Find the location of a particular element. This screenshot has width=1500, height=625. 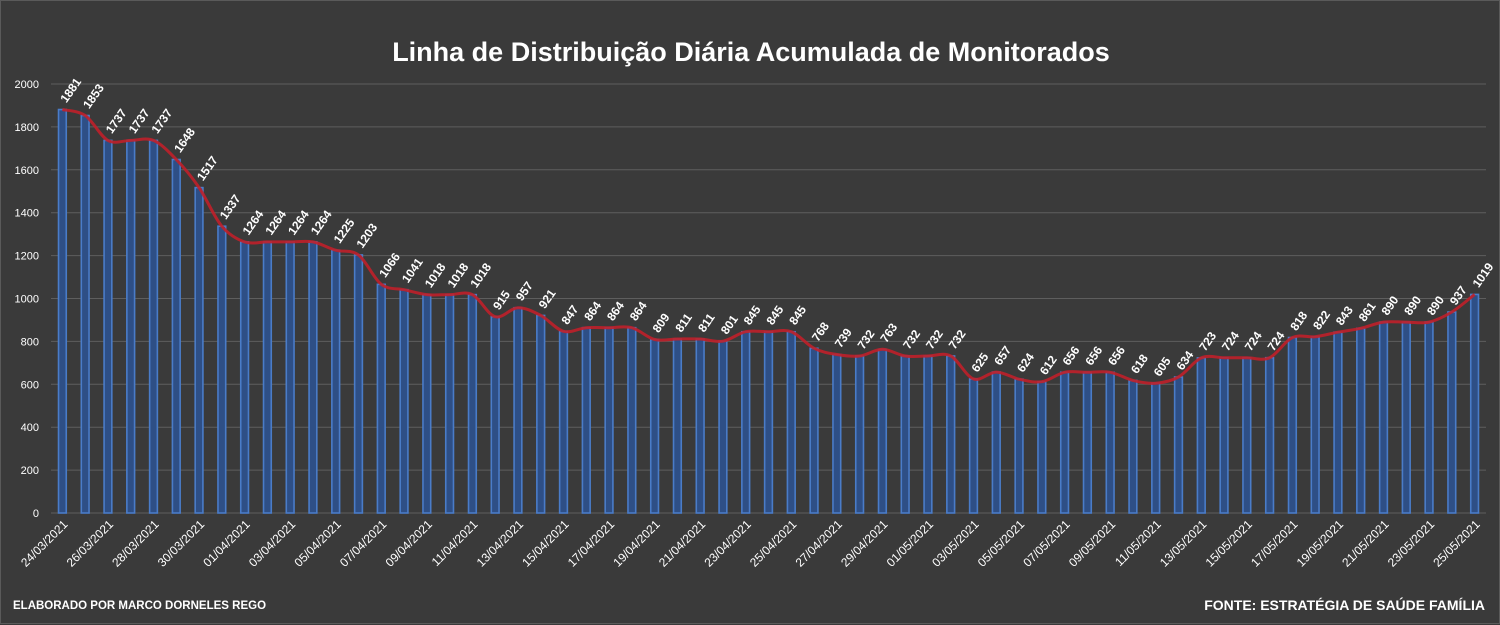

x-tick-label: 05/04/2021 is located at coordinates (317, 543).